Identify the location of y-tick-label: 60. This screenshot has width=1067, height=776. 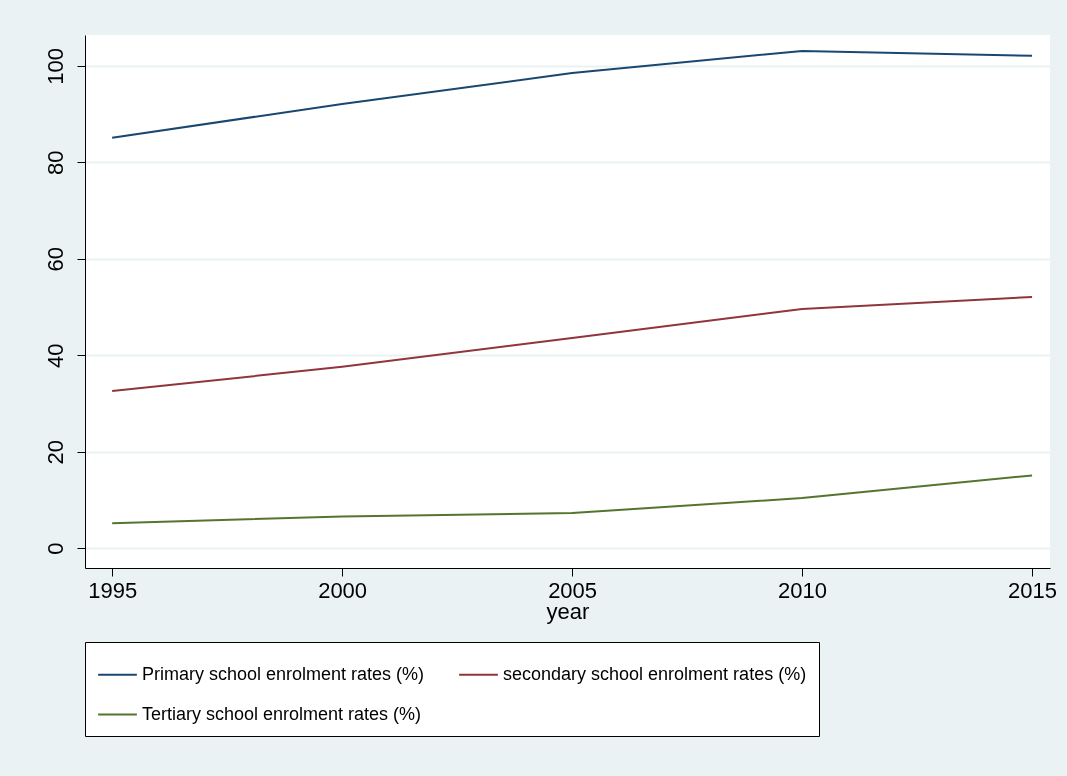
(55, 259).